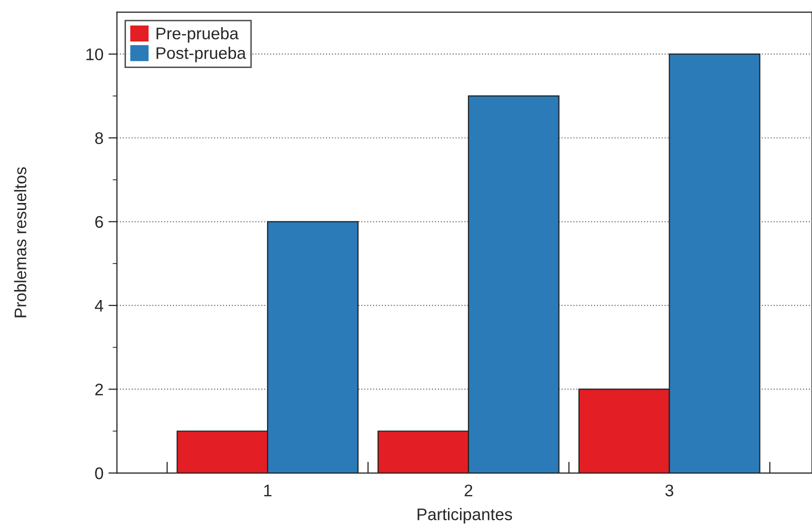 This screenshot has height=530, width=812. What do you see at coordinates (197, 35) in the screenshot?
I see `legend-label: Pre-prueba` at bounding box center [197, 35].